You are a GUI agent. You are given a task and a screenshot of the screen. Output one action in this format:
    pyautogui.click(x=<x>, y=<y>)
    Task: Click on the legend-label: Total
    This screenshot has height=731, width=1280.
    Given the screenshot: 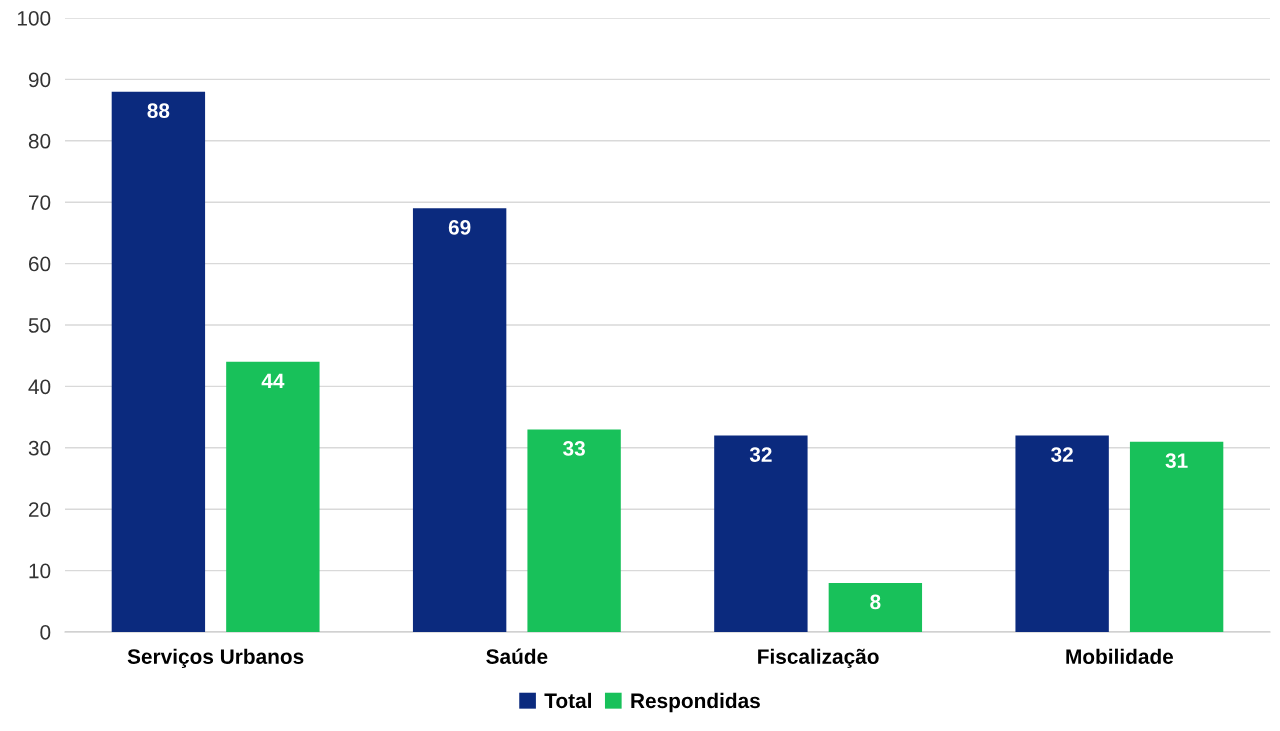 What is the action you would take?
    pyautogui.click(x=567, y=700)
    